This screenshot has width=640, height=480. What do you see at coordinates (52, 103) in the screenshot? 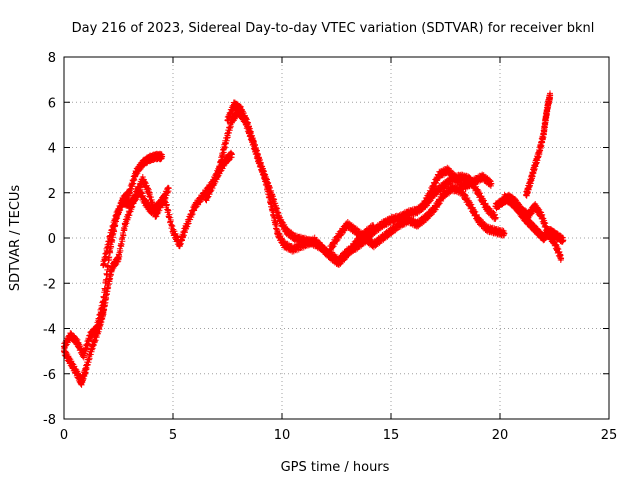
I see `y-tick-label: 6` at bounding box center [52, 103].